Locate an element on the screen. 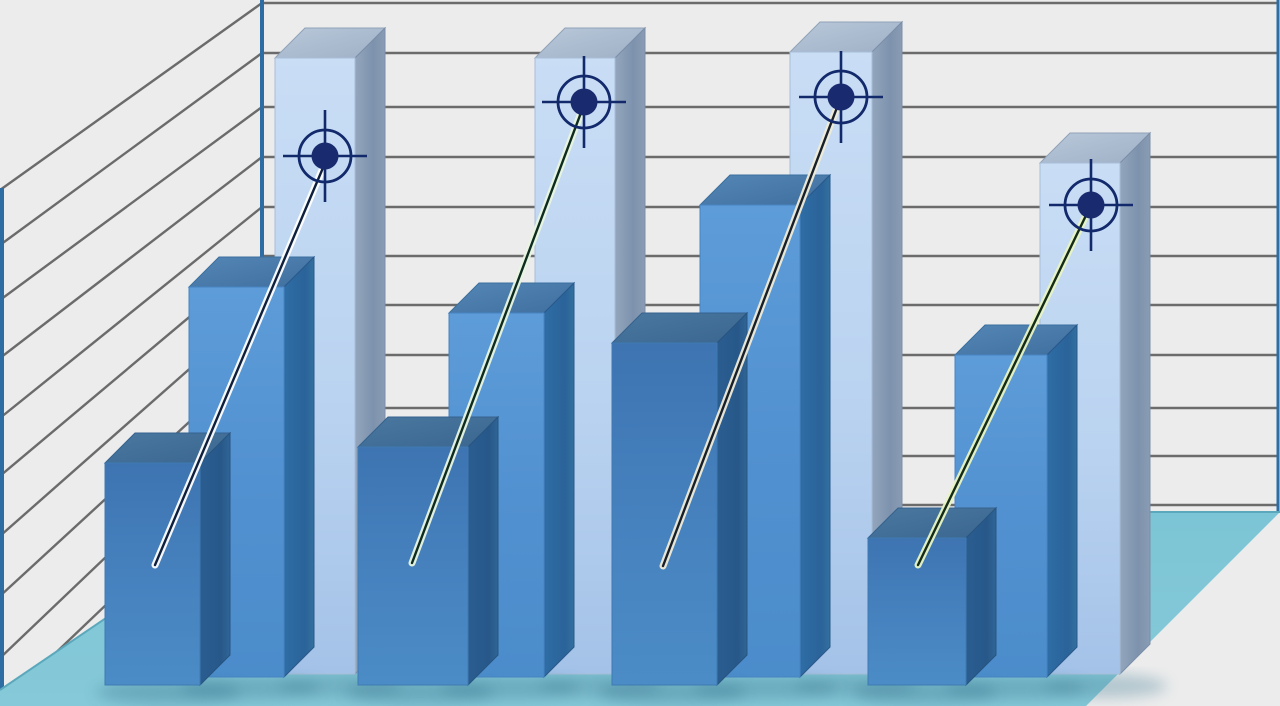 This screenshot has height=706, width=1280. bar-g4-front-dark is located at coordinates (925, 605).